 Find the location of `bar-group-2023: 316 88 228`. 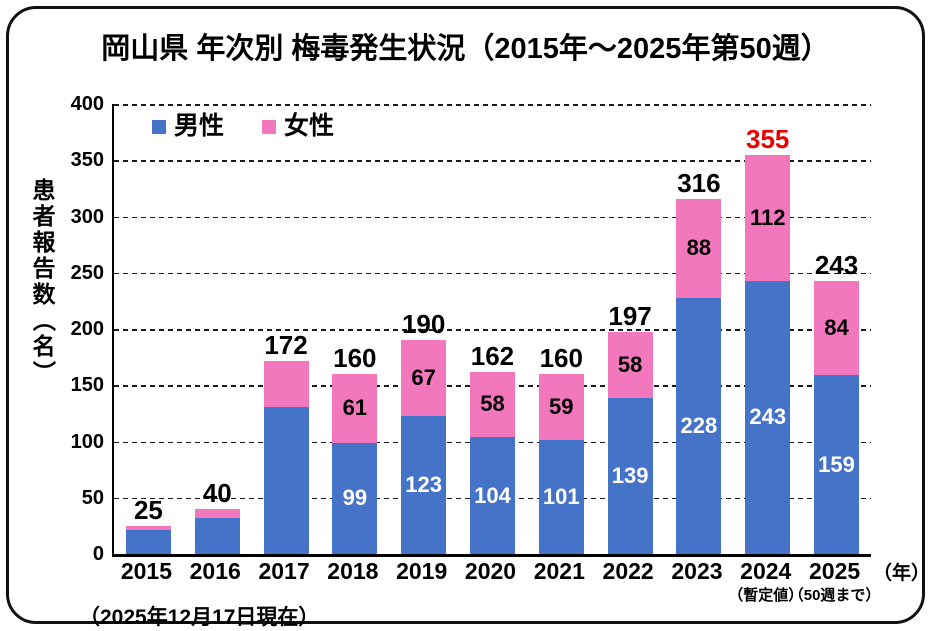

bar-group-2023: 316 88 228 is located at coordinates (699, 329).